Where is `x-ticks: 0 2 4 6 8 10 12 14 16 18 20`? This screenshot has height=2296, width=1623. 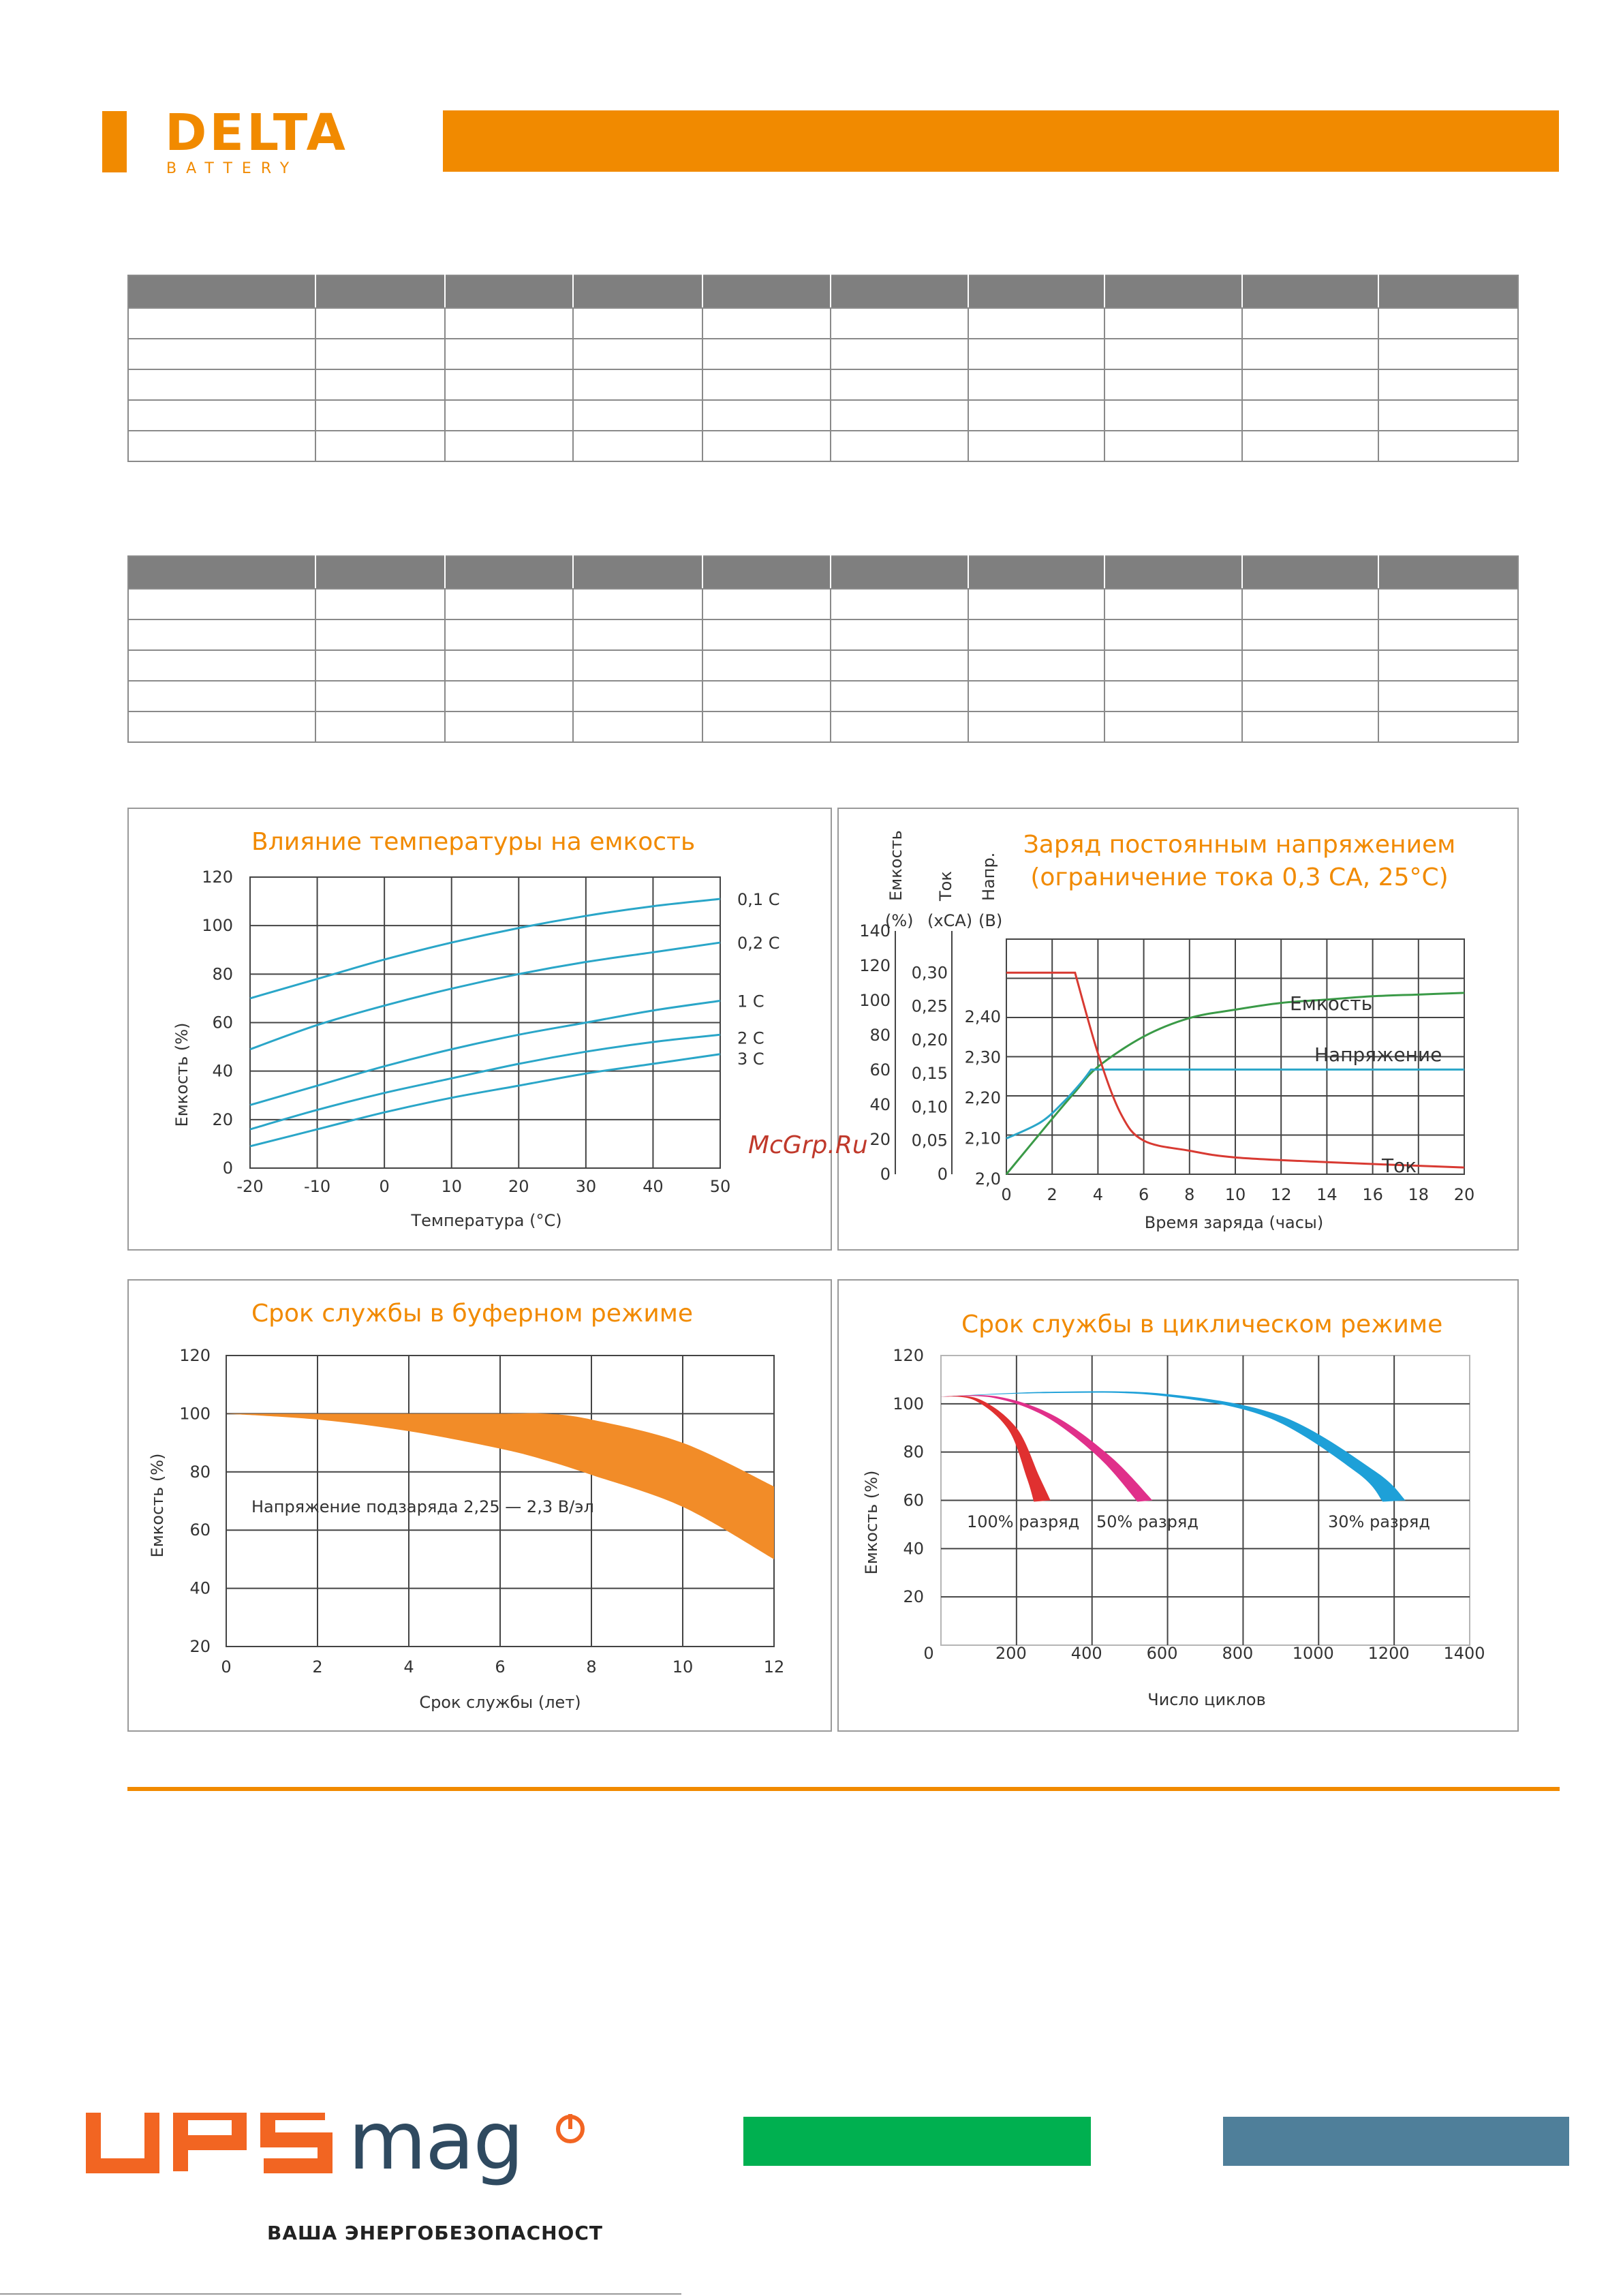 x-ticks: 0 2 4 6 8 10 12 14 16 18 20 is located at coordinates (1237, 1194).